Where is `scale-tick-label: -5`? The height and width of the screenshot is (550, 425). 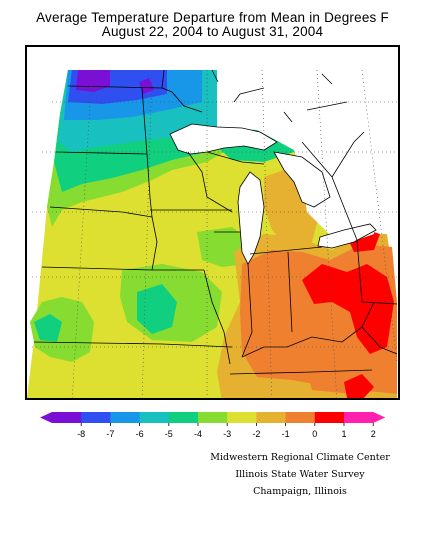 scale-tick-label: -5 is located at coordinates (169, 434).